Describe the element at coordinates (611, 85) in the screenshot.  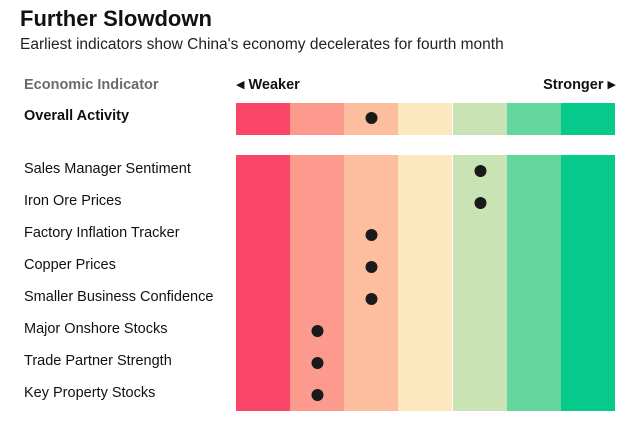
I see `right-triangle-icon: ▶` at that location.